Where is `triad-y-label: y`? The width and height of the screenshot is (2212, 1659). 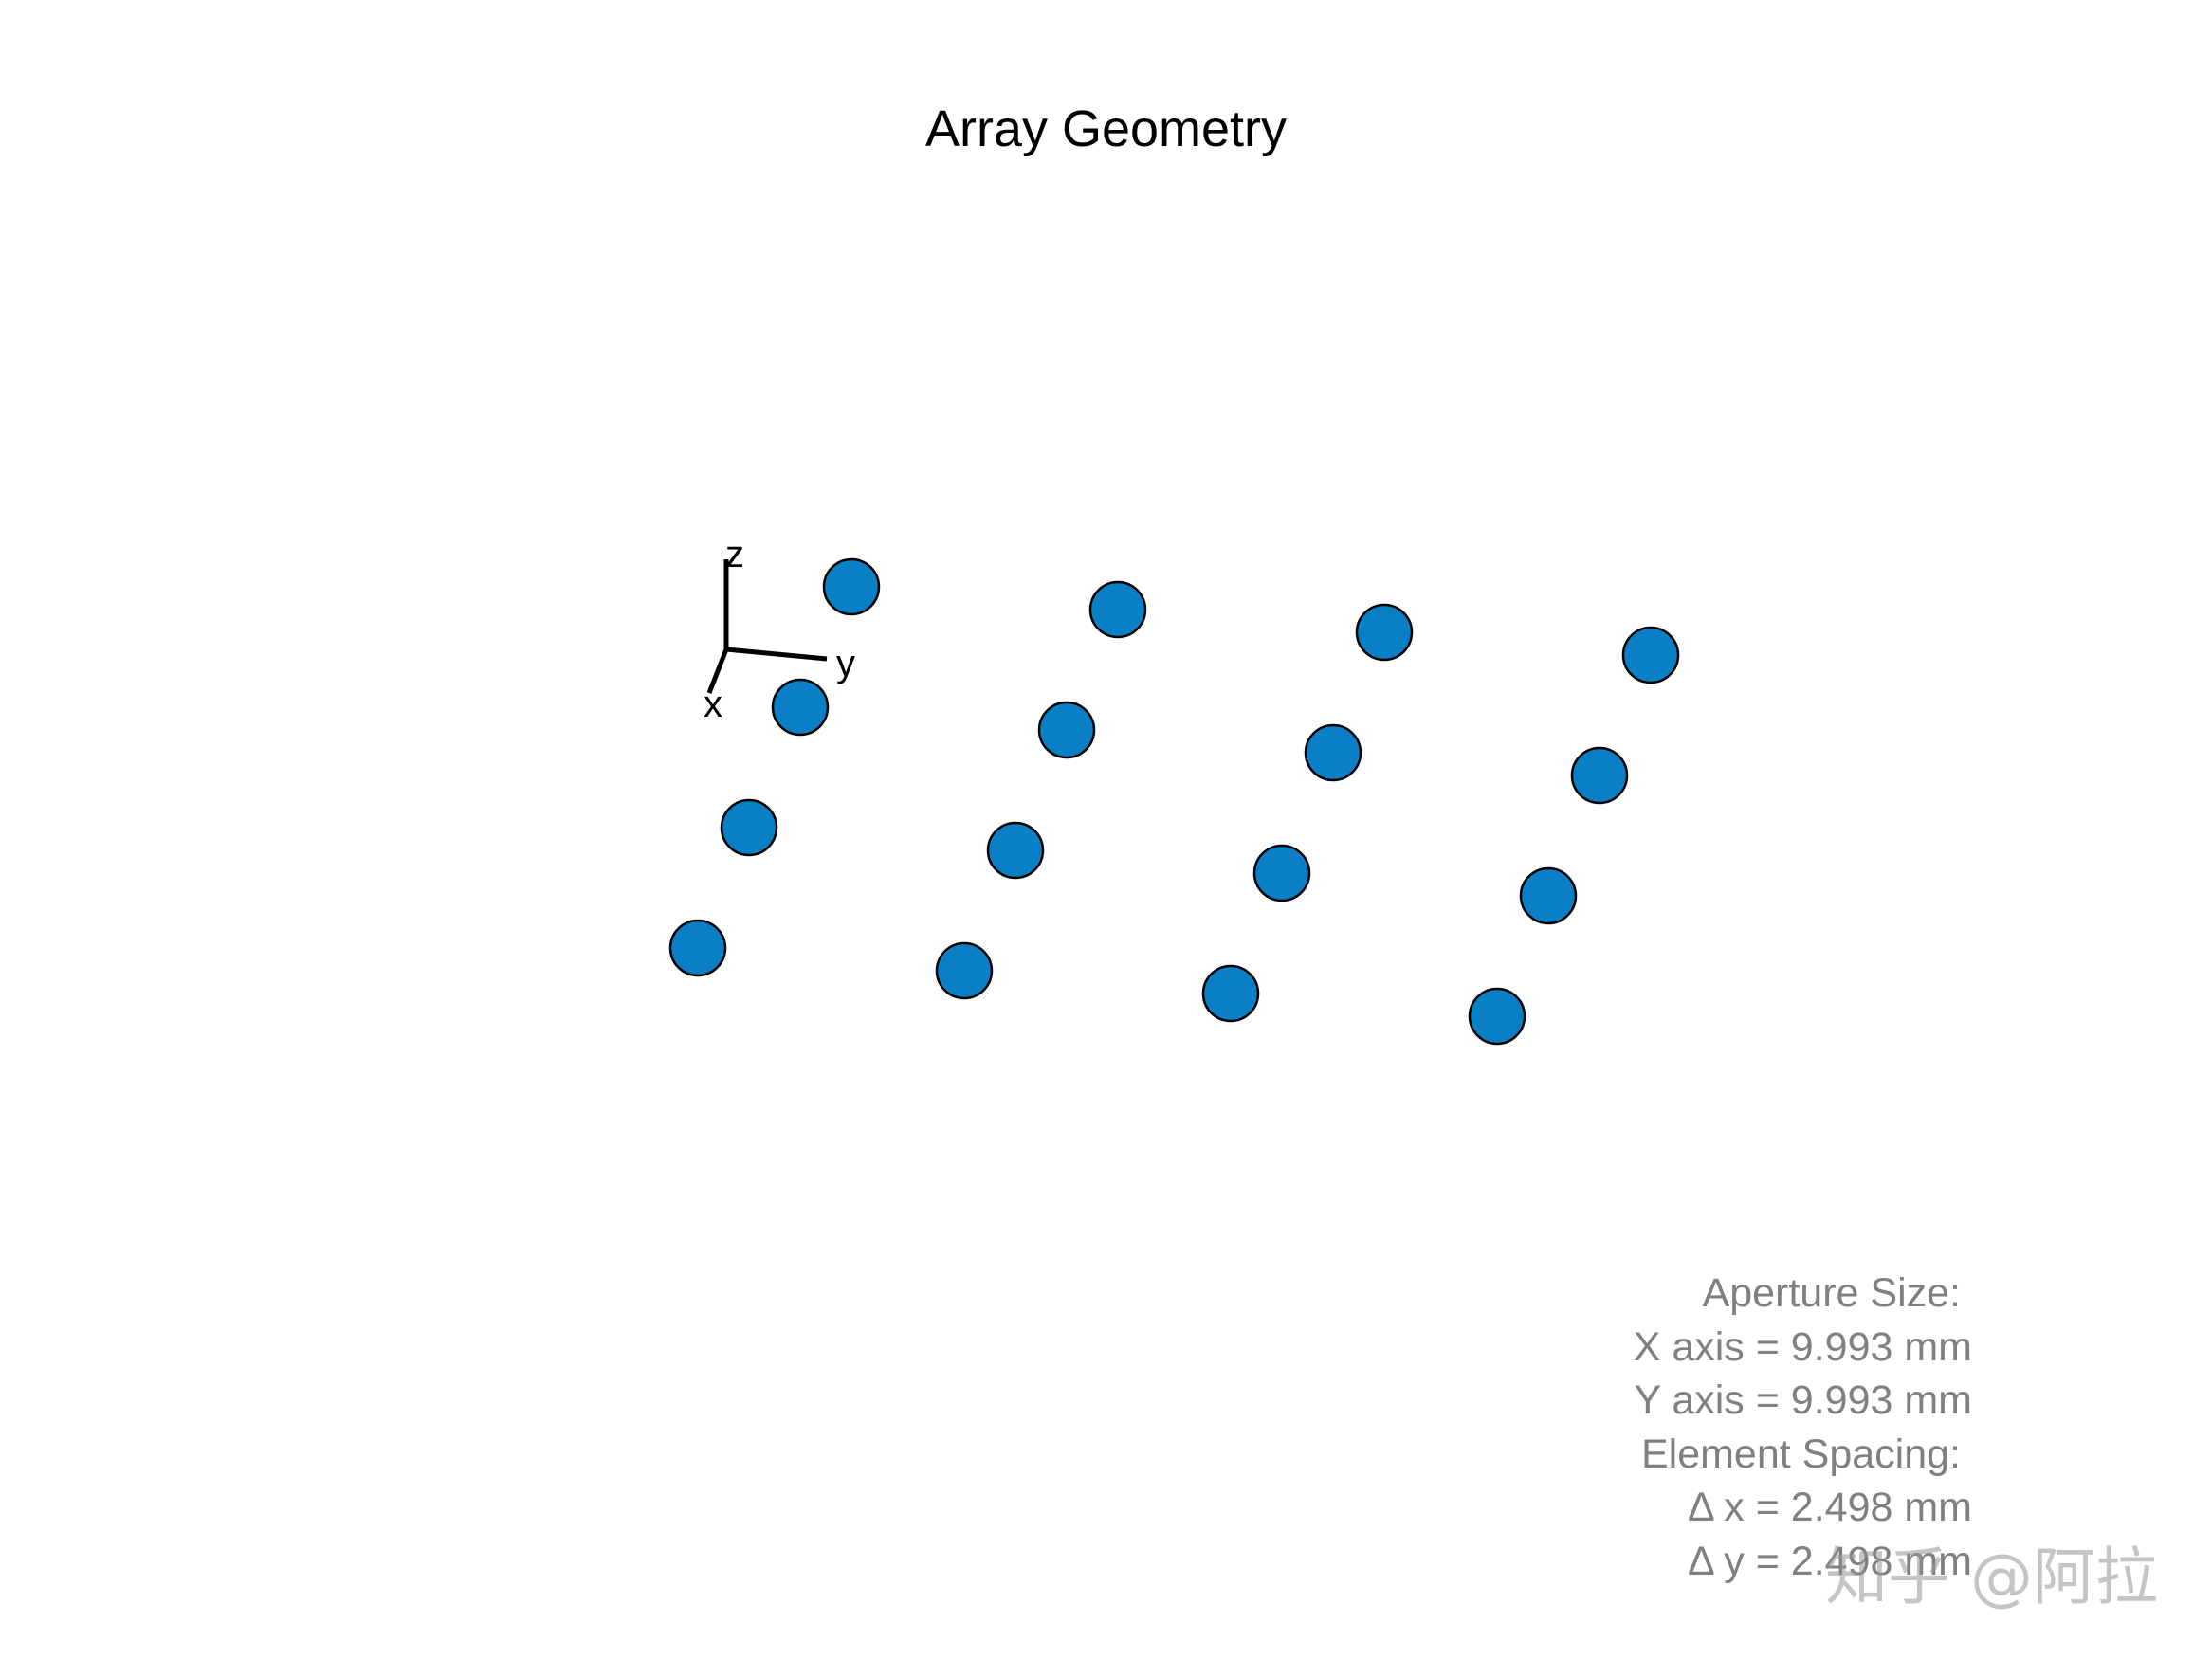
triad-y-label: y is located at coordinates (845, 663).